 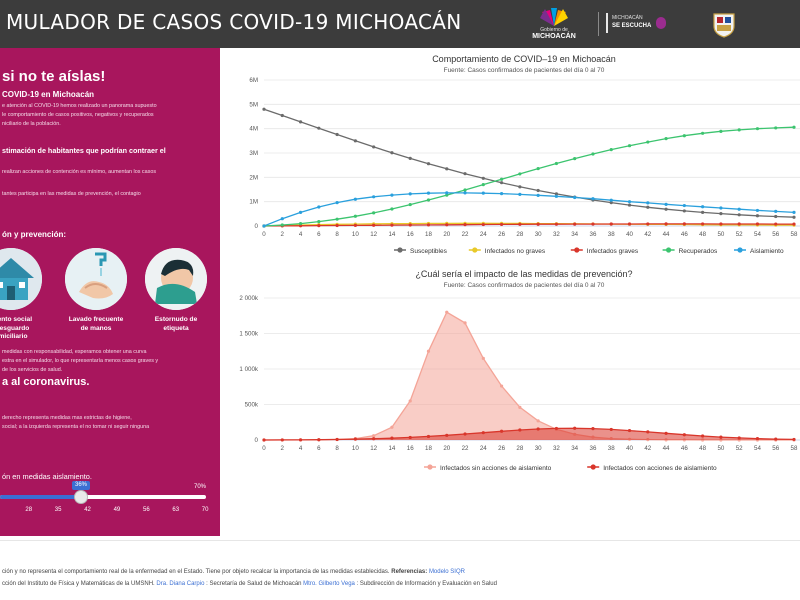 What do you see at coordinates (373, 234) in the screenshot?
I see `x-tick-label: 12` at bounding box center [373, 234].